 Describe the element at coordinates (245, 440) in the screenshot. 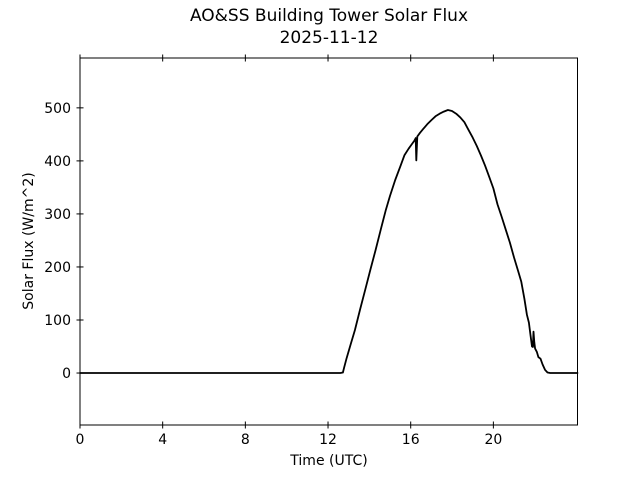

I see `x-tick-label: 8` at that location.